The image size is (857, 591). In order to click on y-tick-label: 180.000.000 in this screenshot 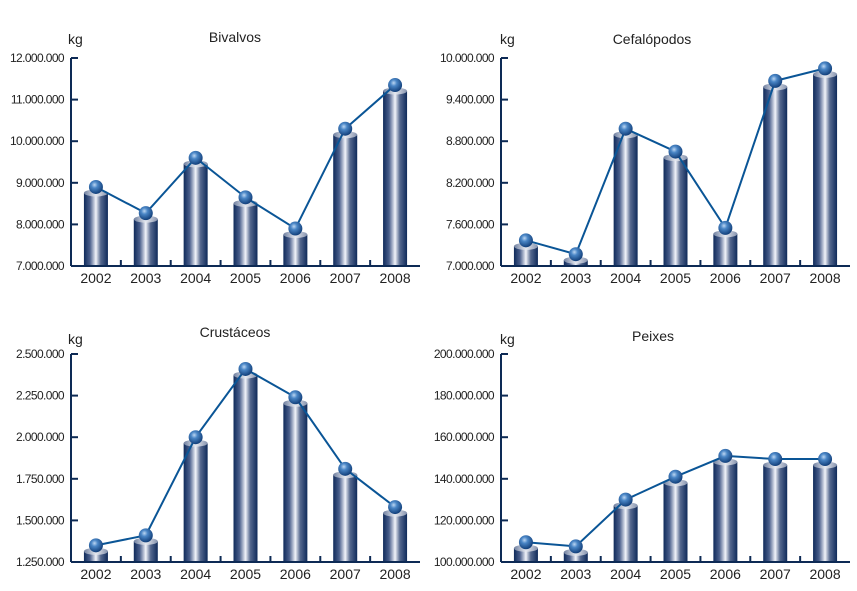, I will do `click(464, 396)`.